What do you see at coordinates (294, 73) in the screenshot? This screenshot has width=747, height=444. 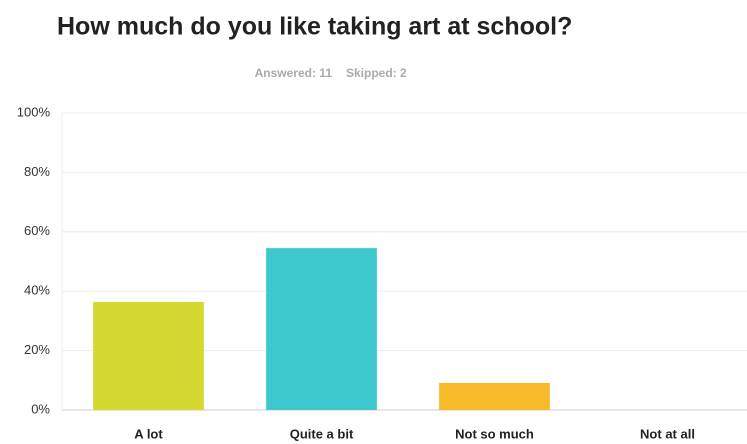 I see `answered-count: Answered: 11` at bounding box center [294, 73].